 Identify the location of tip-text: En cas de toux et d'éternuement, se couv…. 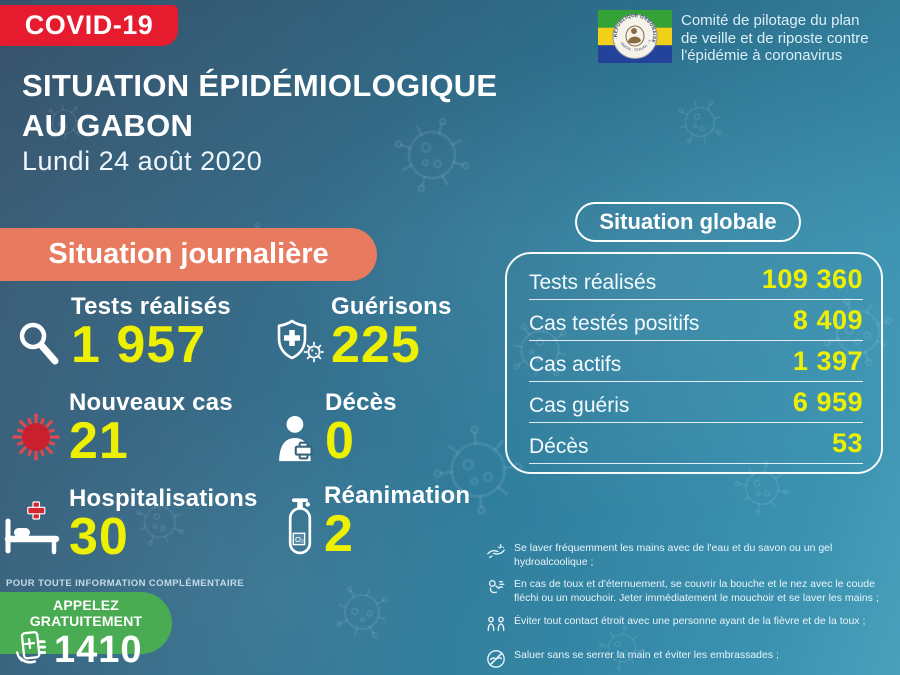
(696, 591).